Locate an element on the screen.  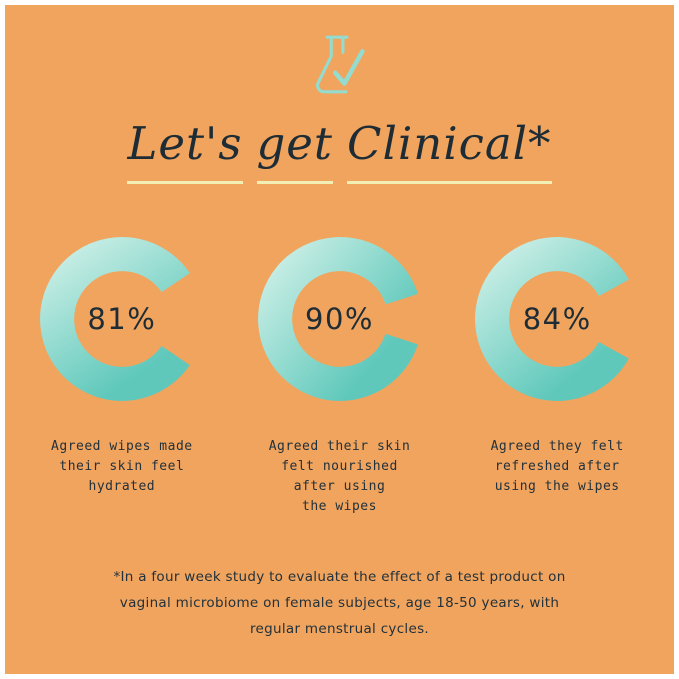
donut-percent-label: 90% is located at coordinates (339, 319).